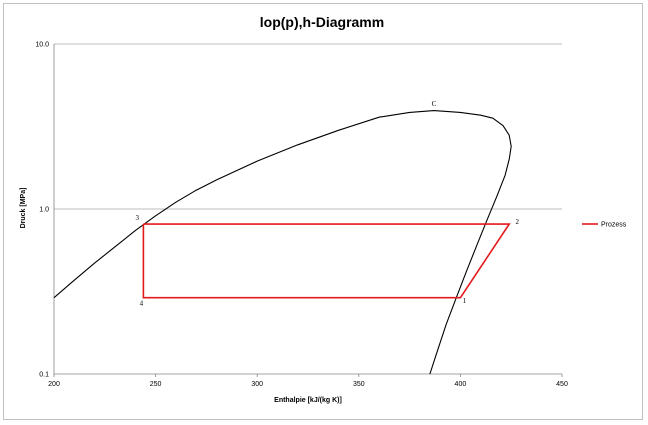 Image resolution: width=648 pixels, height=425 pixels. What do you see at coordinates (434, 104) in the screenshot?
I see `point-label-C: C` at bounding box center [434, 104].